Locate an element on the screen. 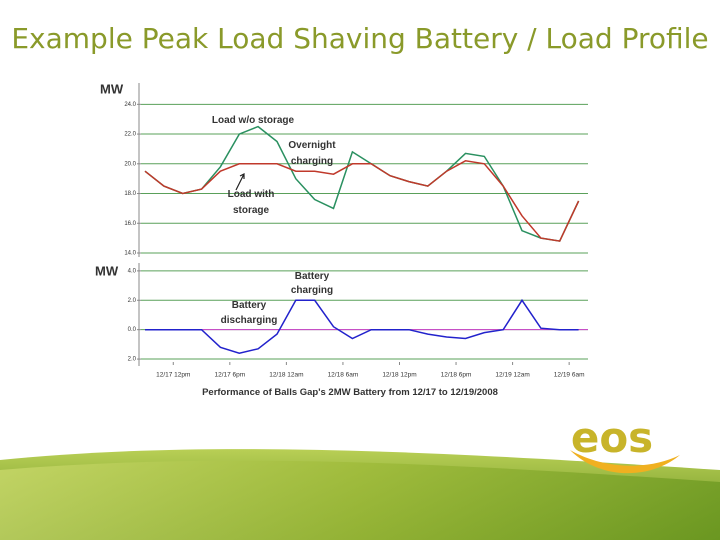  annotation: Battery charging is located at coordinates (312, 283).